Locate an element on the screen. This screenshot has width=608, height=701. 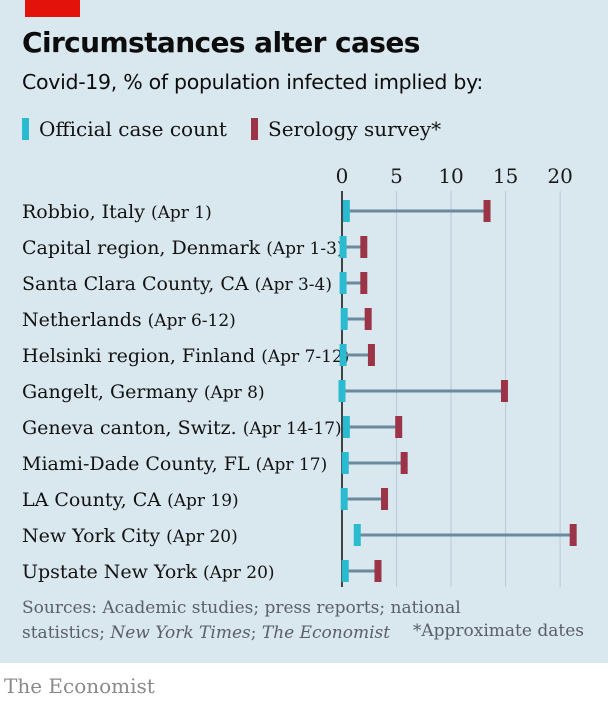
row-label: Netherlands (Apr 6-12) is located at coordinates (129, 320).